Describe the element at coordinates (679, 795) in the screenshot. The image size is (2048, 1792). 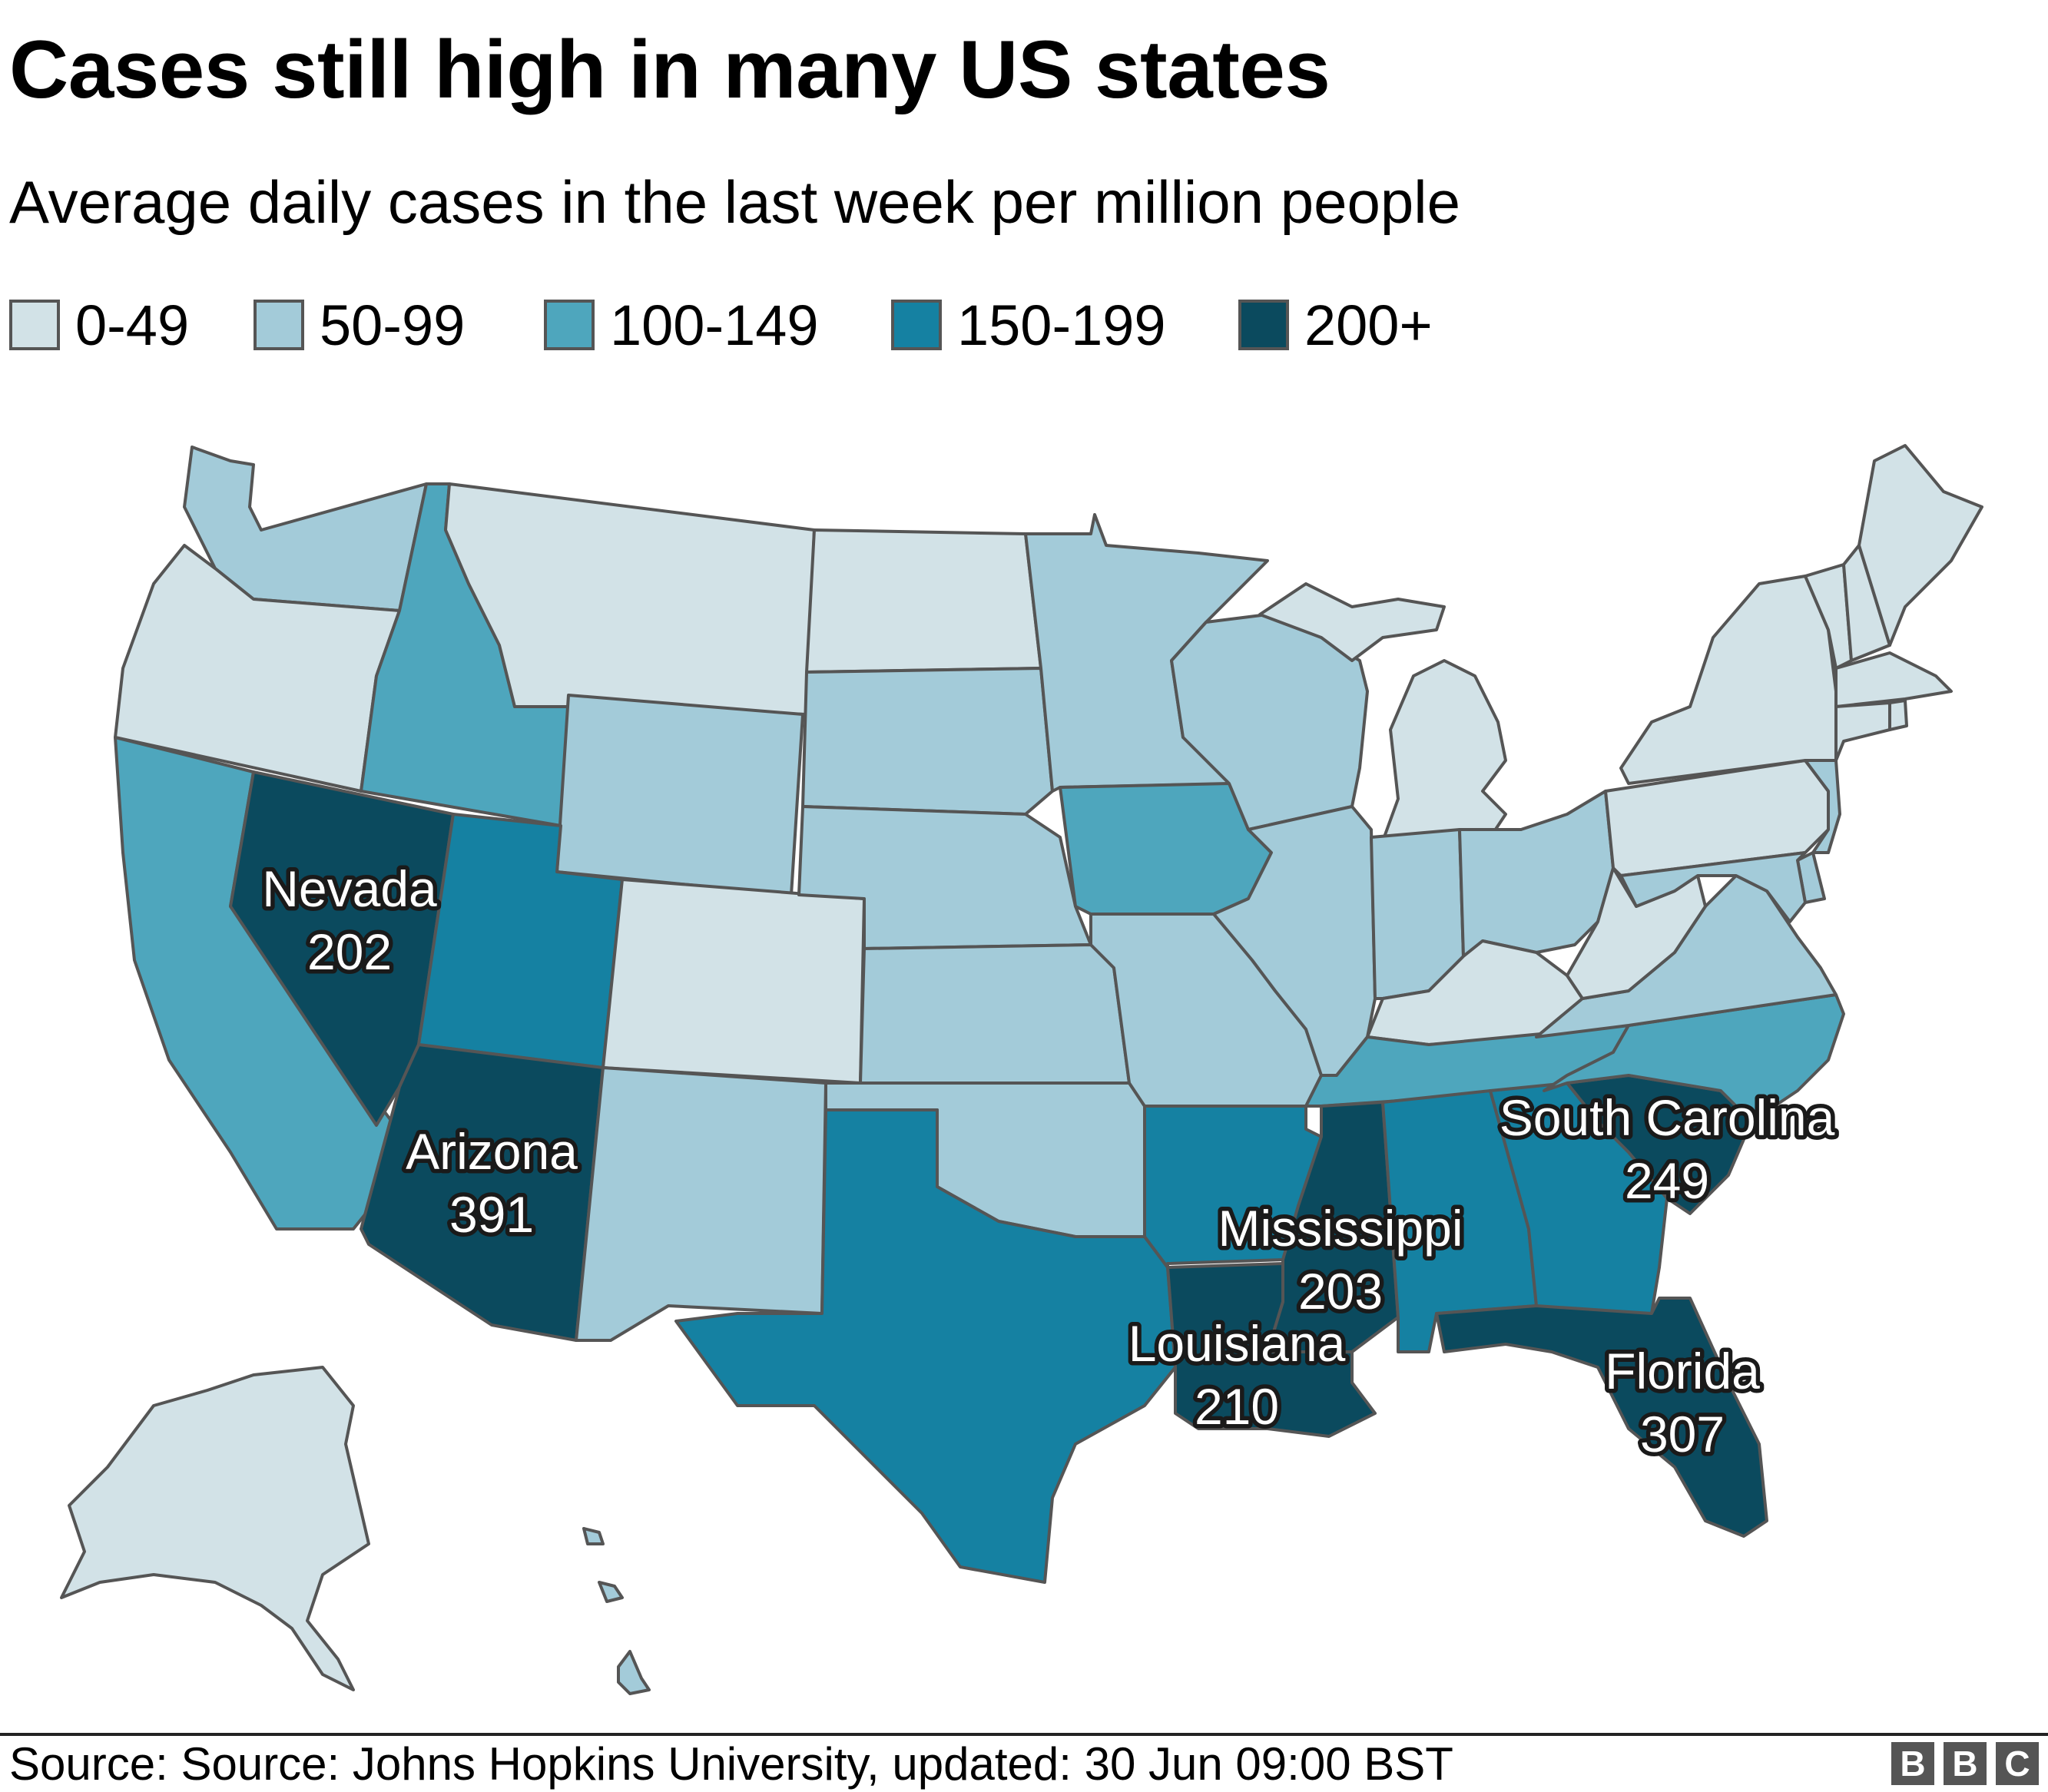
I see `state-wyoming` at that location.